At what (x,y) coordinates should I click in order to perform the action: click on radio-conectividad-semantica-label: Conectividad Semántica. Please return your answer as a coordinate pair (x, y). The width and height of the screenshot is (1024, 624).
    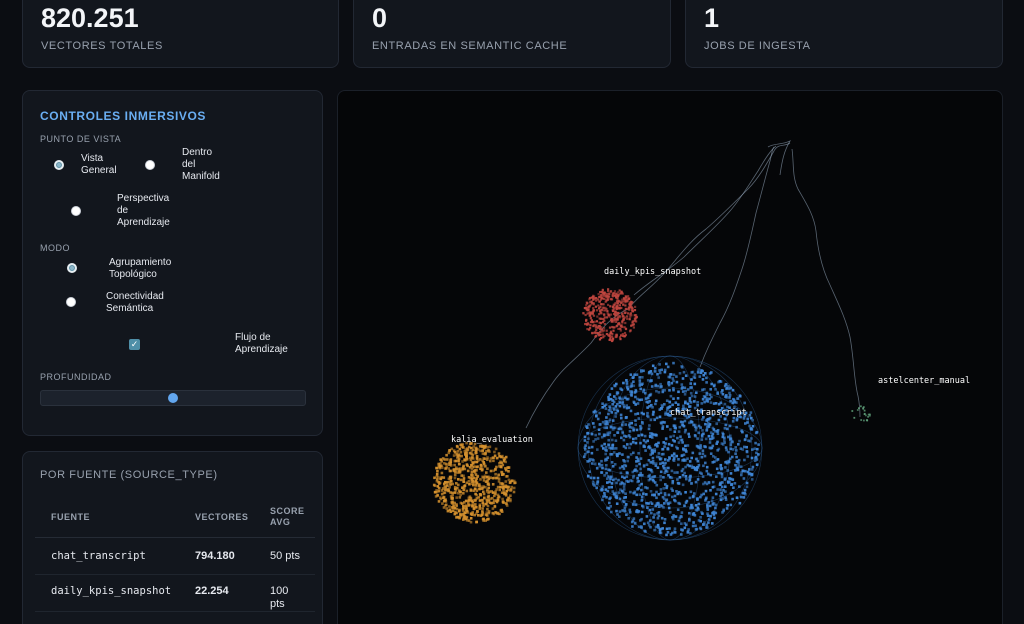
    Looking at the image, I should click on (135, 303).